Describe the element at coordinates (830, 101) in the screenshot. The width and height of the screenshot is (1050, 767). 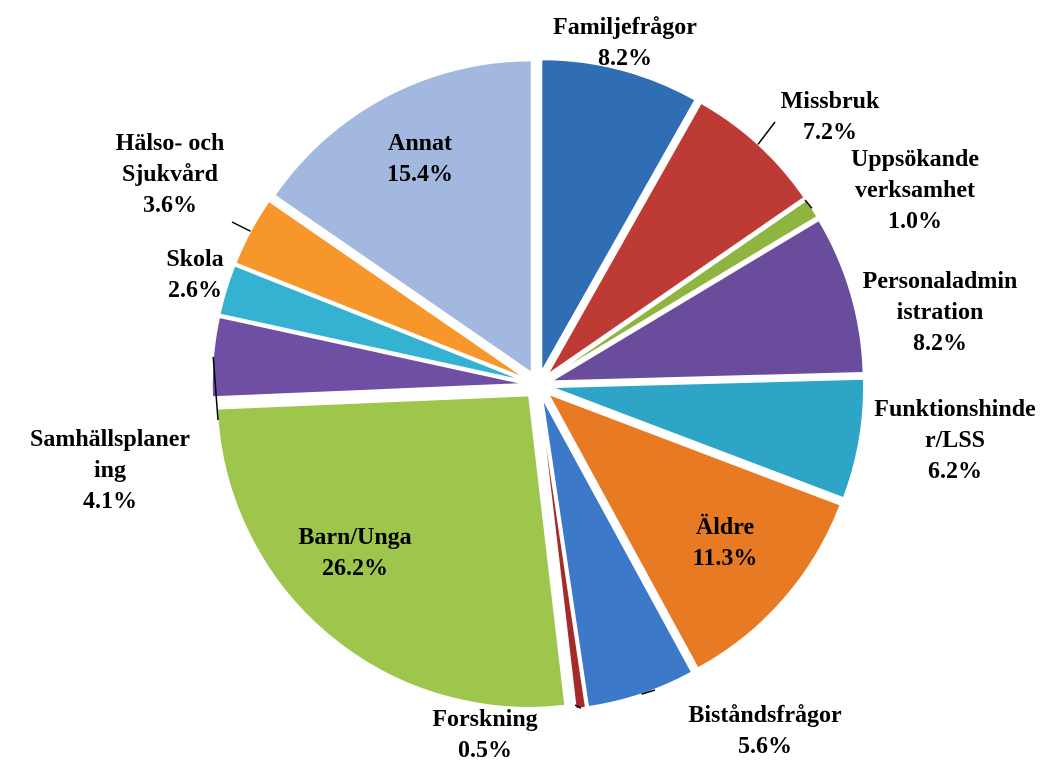
I see `category-name: Missbruk` at that location.